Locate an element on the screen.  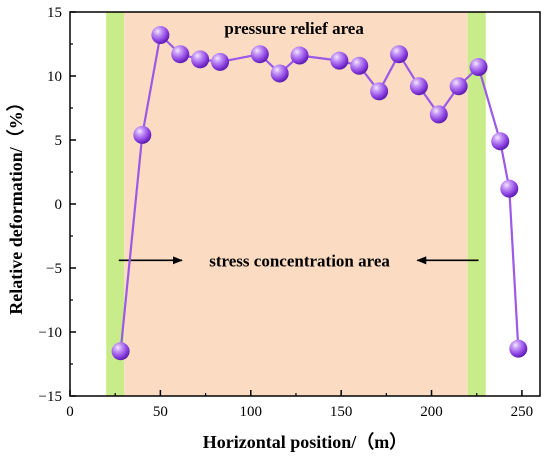
x-tick-label: 250 is located at coordinates (522, 412).